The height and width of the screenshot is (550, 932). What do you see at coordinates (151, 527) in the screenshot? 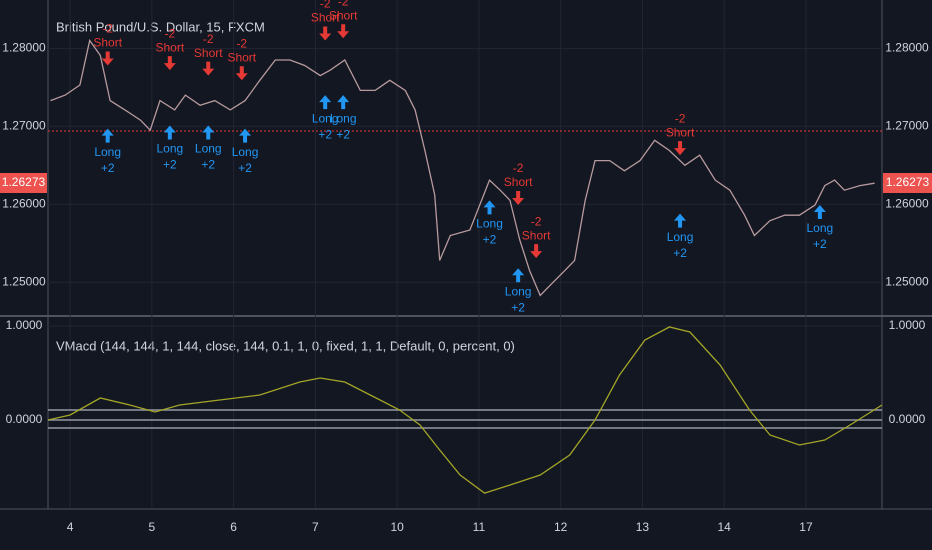
I see `x-tick-label: 5` at bounding box center [151, 527].